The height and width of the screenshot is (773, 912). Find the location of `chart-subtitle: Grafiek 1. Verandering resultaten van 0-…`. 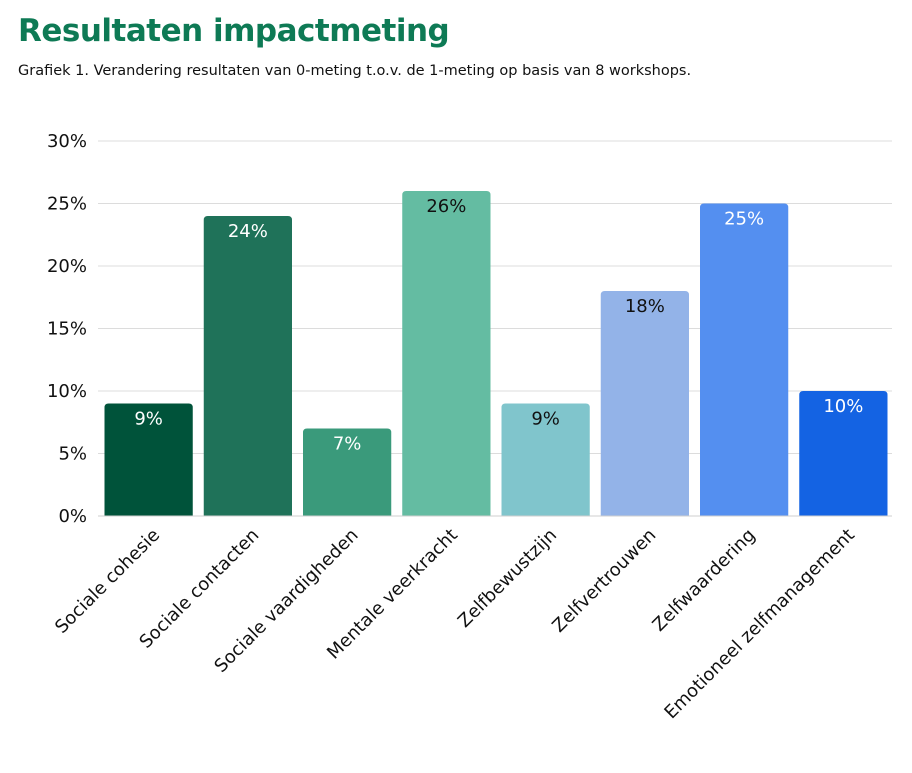

chart-subtitle: Grafiek 1. Verandering resultaten van 0-… is located at coordinates (355, 71).